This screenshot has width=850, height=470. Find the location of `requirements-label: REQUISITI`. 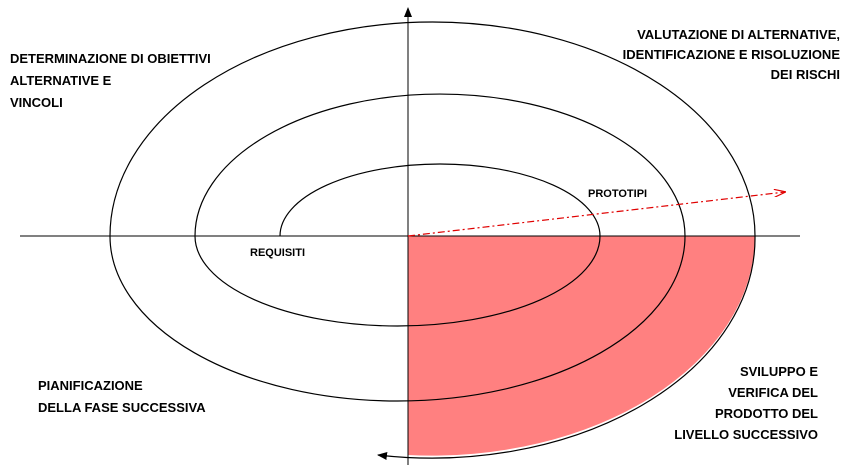

requirements-label: REQUISITI is located at coordinates (277, 253).